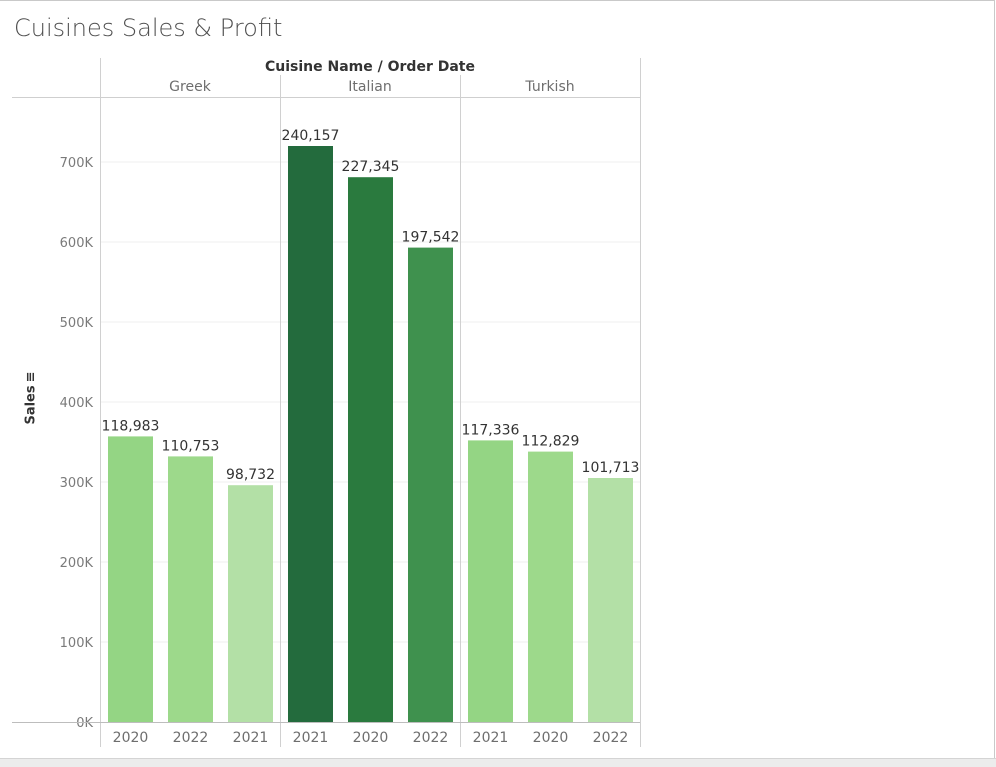 This screenshot has width=996, height=767. I want to click on bar-italian-2020, so click(370, 449).